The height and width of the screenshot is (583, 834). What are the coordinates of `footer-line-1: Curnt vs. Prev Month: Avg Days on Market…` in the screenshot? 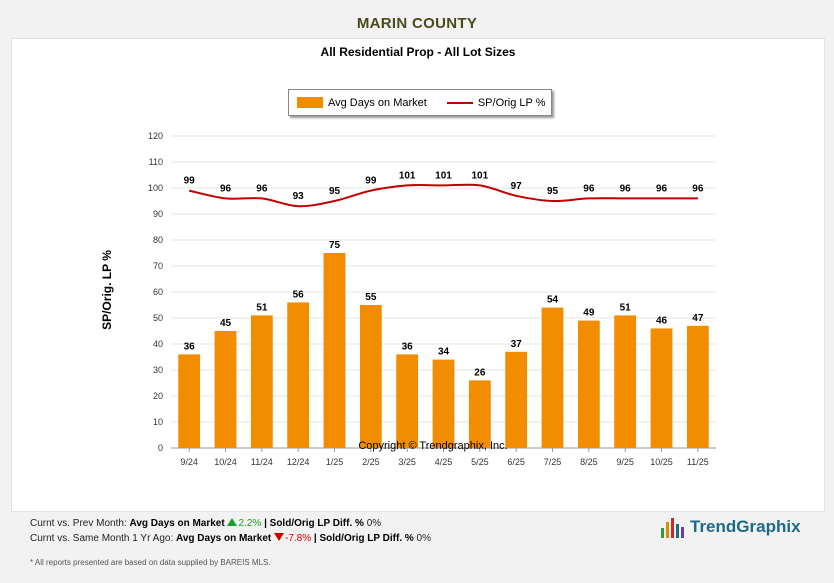 It's located at (206, 523).